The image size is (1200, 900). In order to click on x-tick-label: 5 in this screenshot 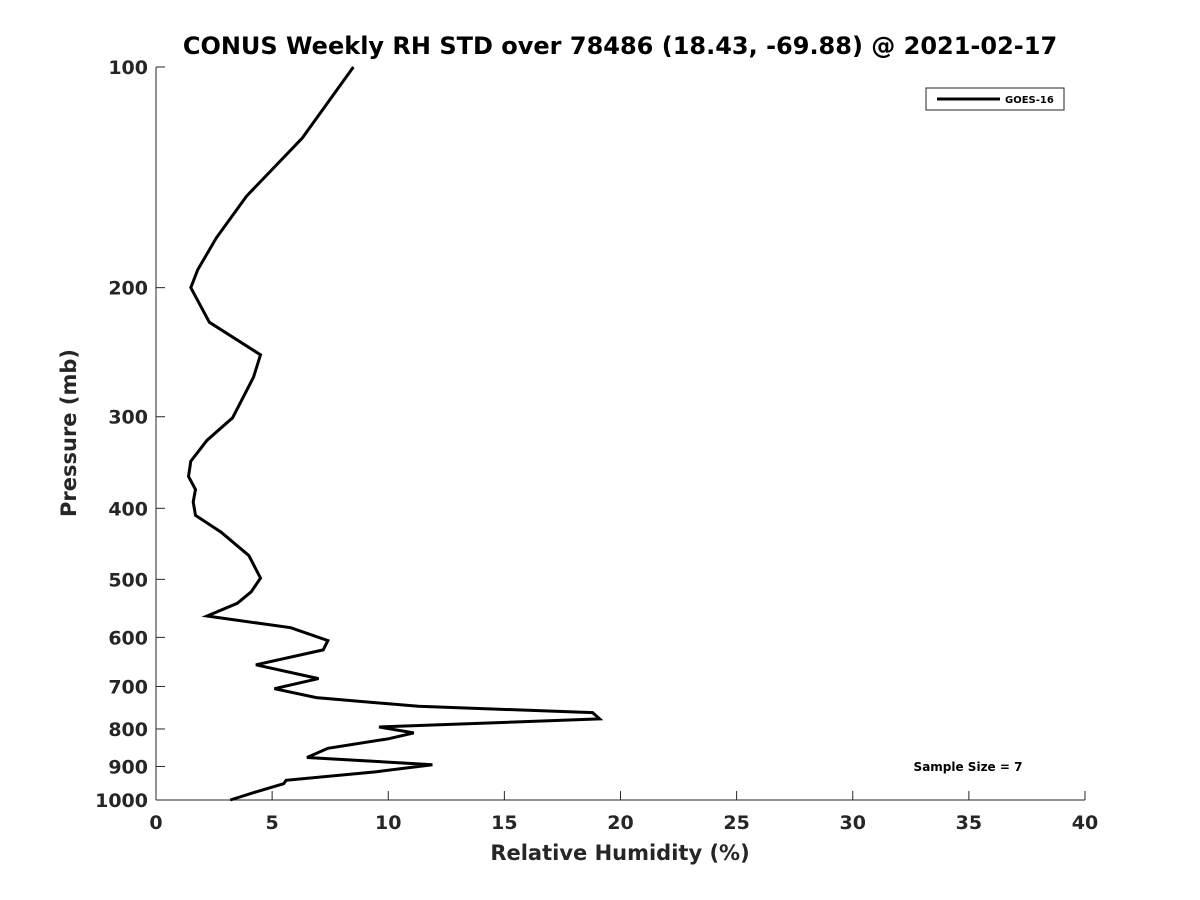, I will do `click(272, 823)`.